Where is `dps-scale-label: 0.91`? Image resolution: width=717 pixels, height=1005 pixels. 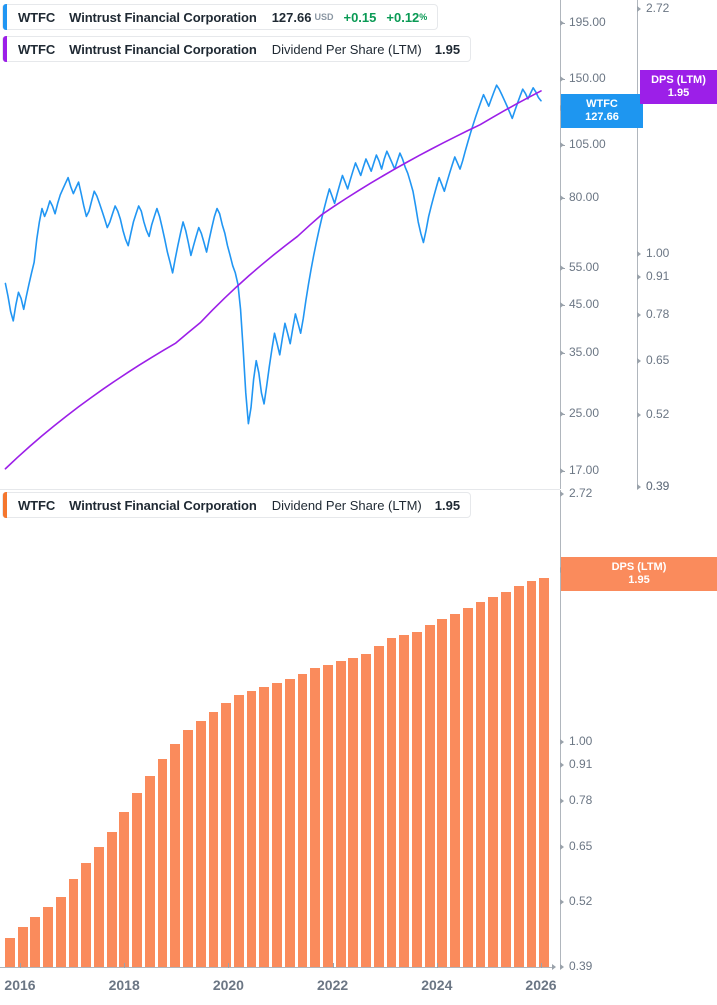
dps-scale-label: 0.91 is located at coordinates (658, 276).